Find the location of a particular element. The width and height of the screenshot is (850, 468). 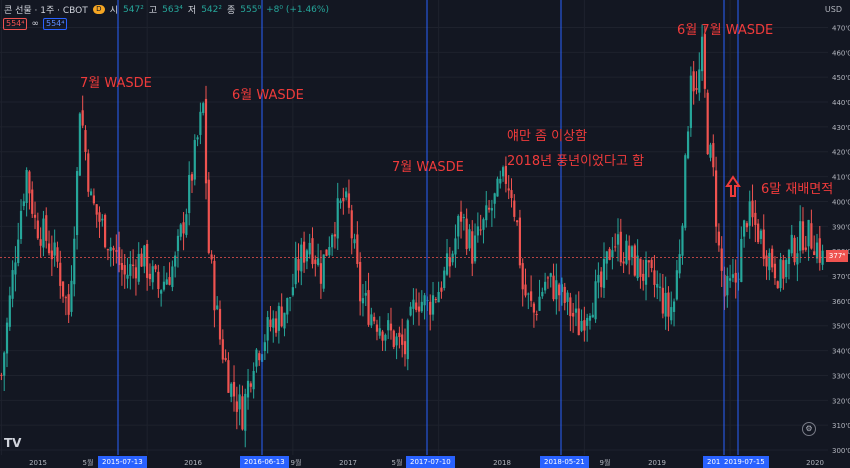

x-tick-label: 2015 is located at coordinates (38, 463).